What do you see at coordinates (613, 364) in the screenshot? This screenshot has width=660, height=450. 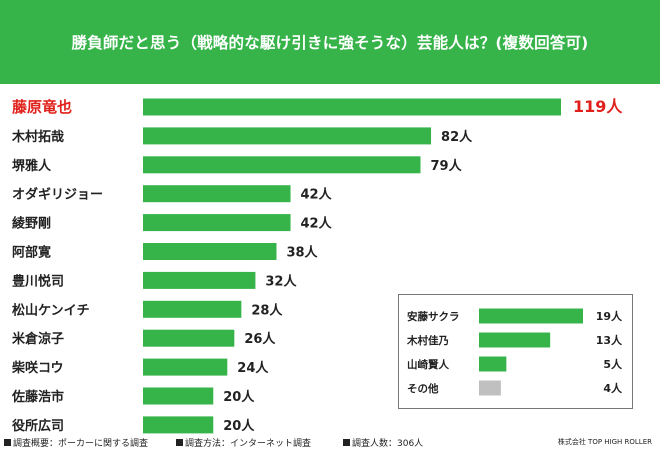 I see `inset-value-label: 5人` at bounding box center [613, 364].